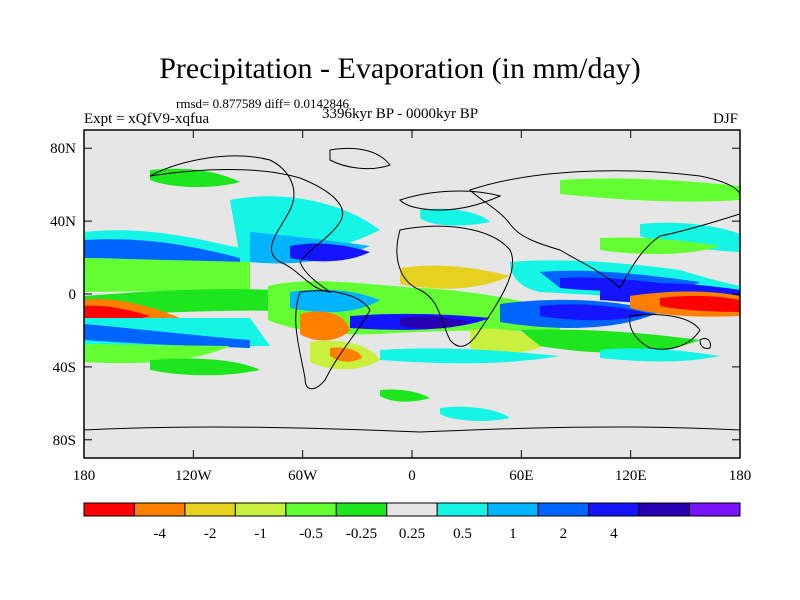 This screenshot has height=600, width=800. Describe the element at coordinates (604, 229) in the screenshot. I see `asia-outline` at that location.